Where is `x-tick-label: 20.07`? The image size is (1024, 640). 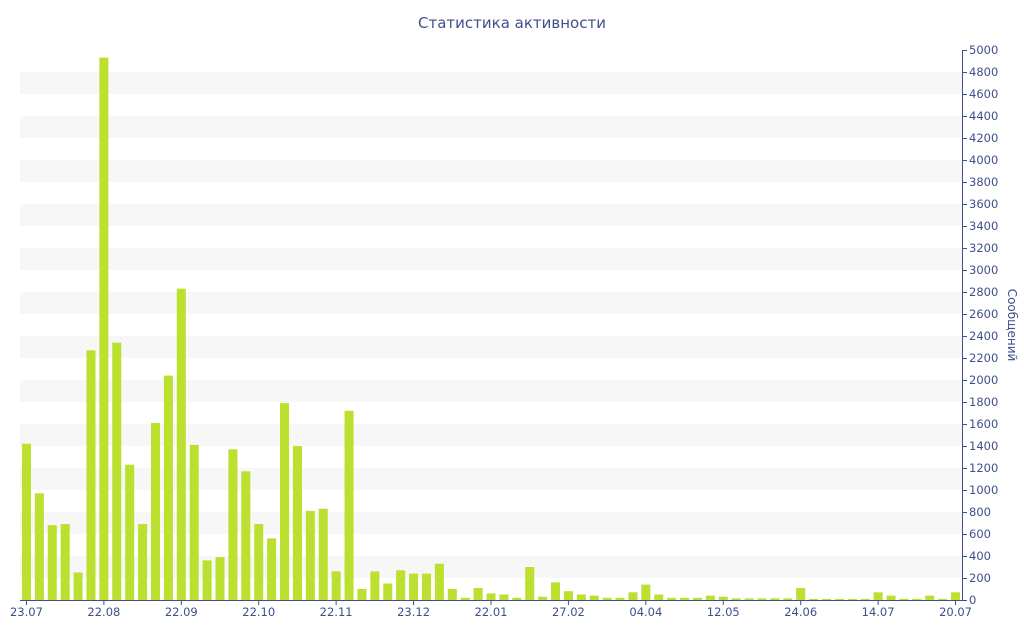 x-tick-label: 20.07 is located at coordinates (955, 612).